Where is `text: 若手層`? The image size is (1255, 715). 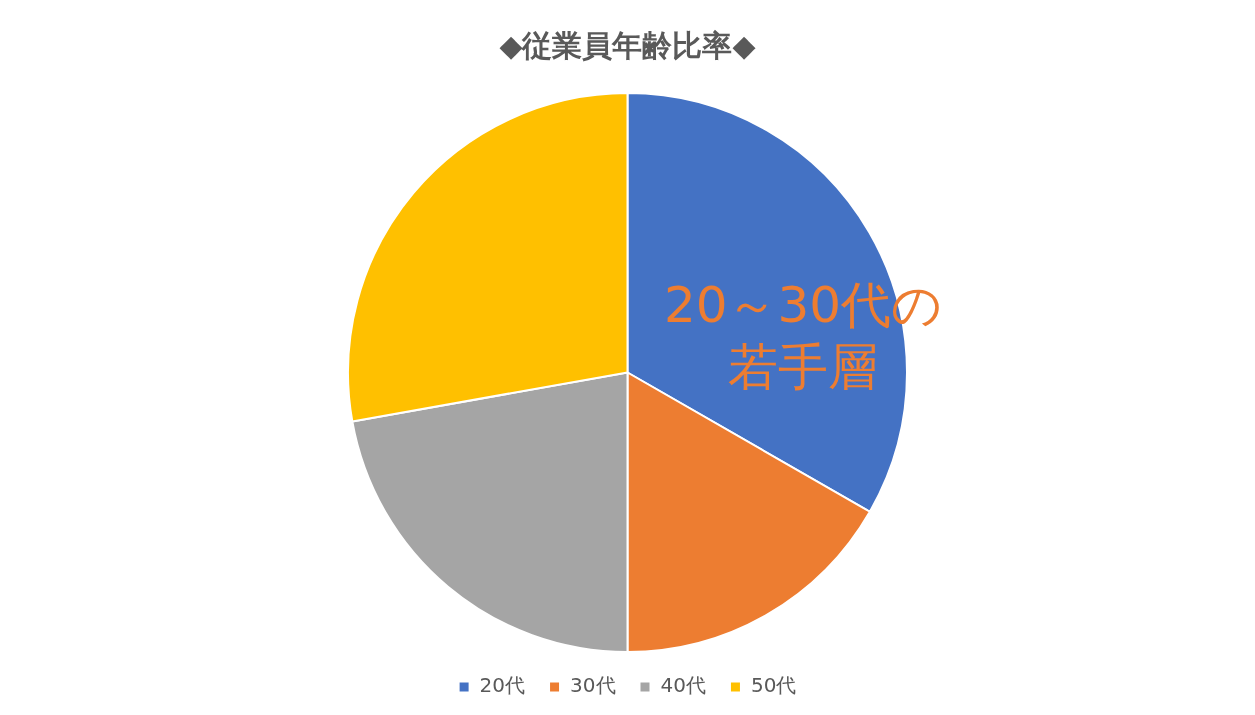
text: 若手層 is located at coordinates (803, 367).